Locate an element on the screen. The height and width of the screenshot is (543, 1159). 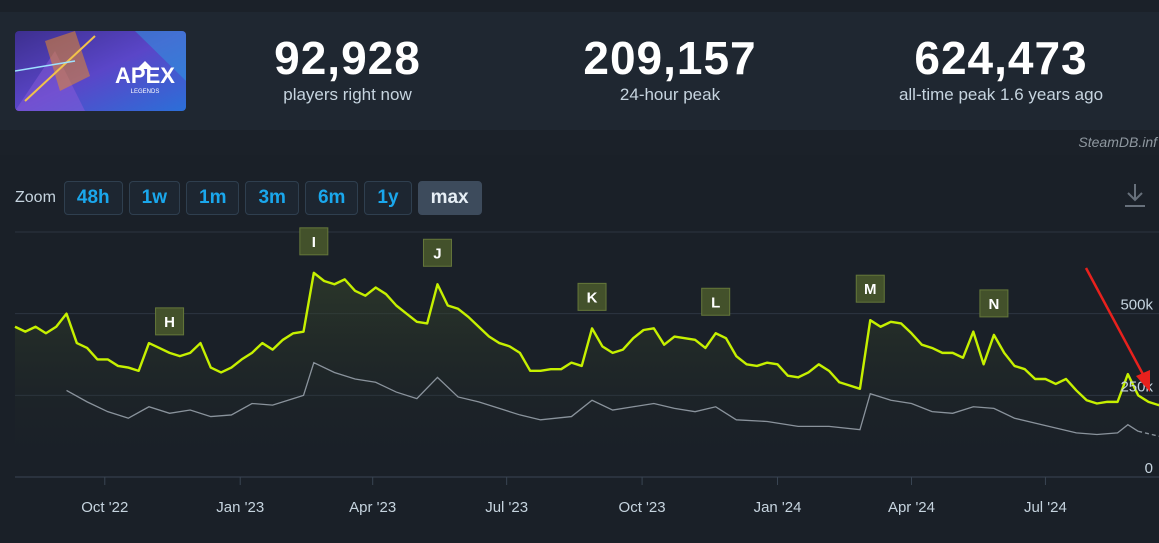
annotation-flag-n: N is located at coordinates (994, 303).